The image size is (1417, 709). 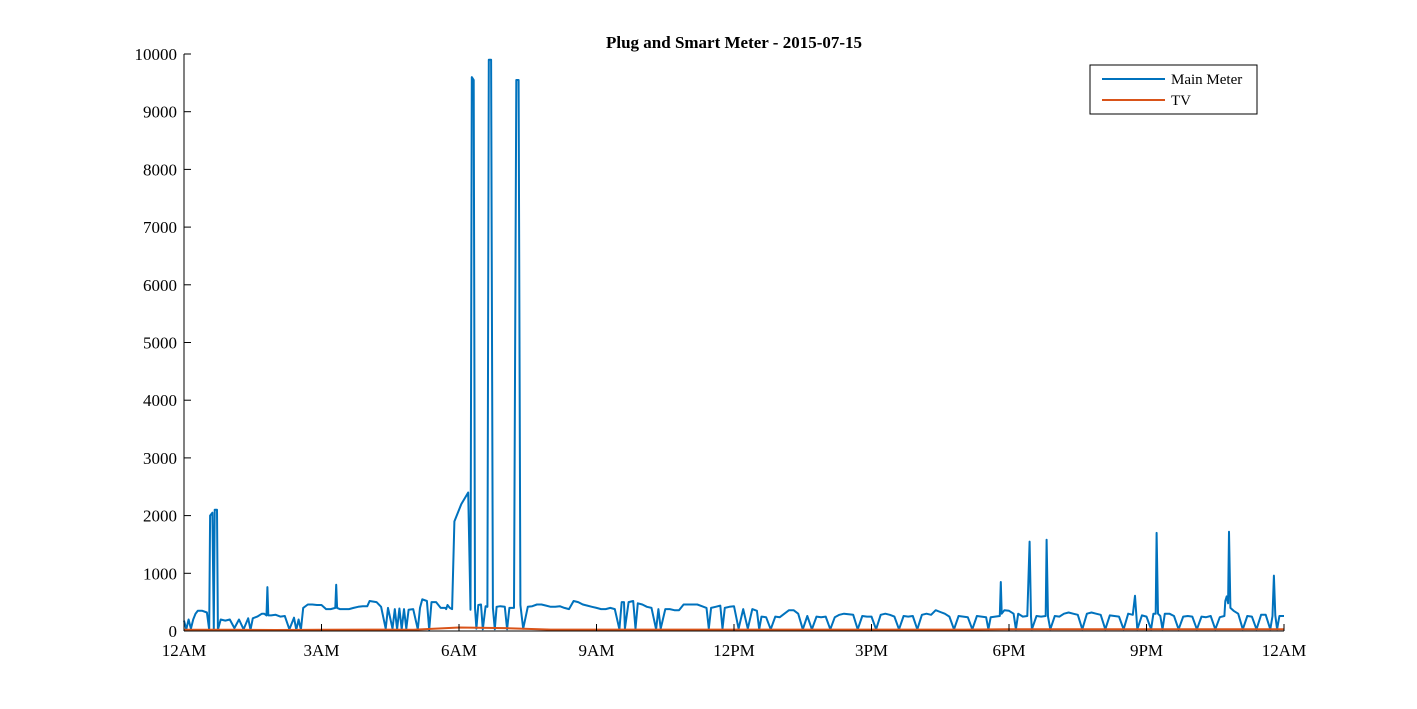 I want to click on x-tick-label: 3AM, so click(x=322, y=650).